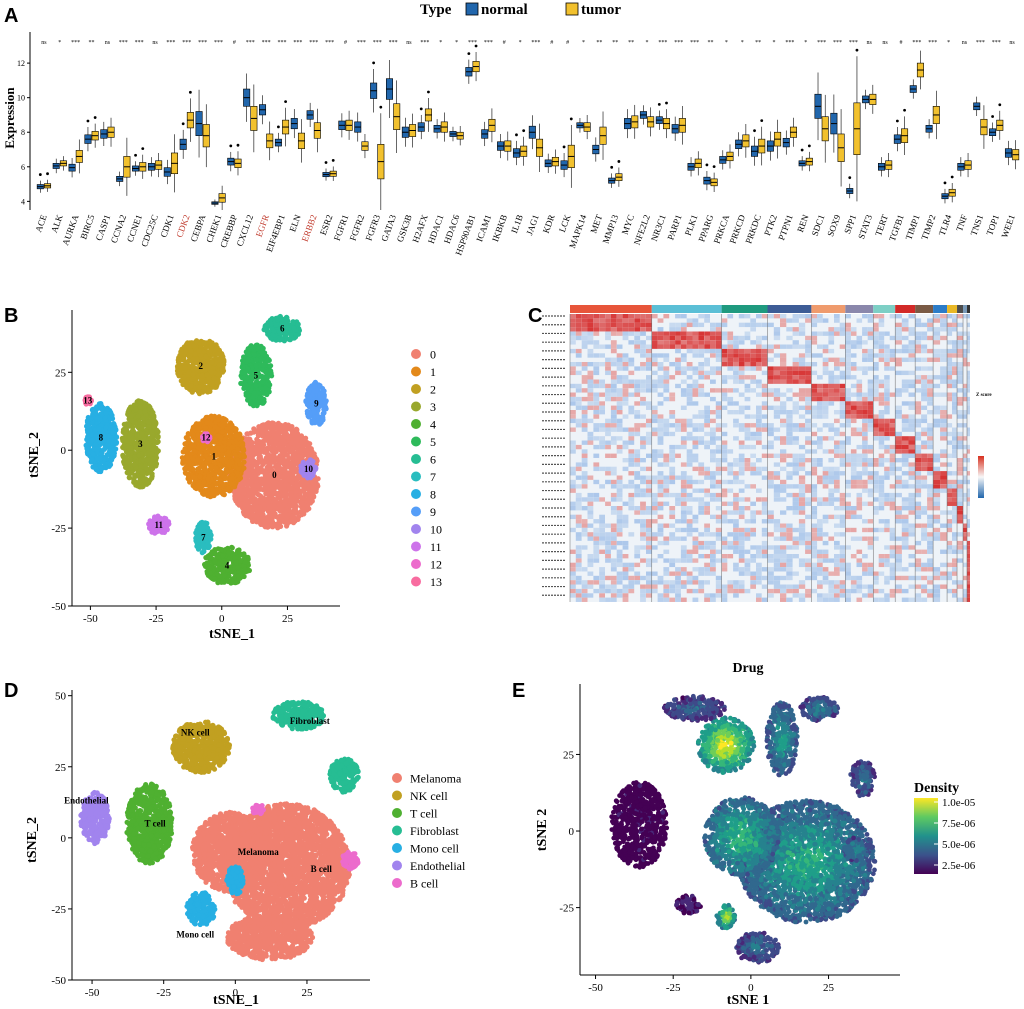 This screenshot has width=1024, height=1009. What do you see at coordinates (57, 223) in the screenshot?
I see `gene-label: ALK` at bounding box center [57, 223].